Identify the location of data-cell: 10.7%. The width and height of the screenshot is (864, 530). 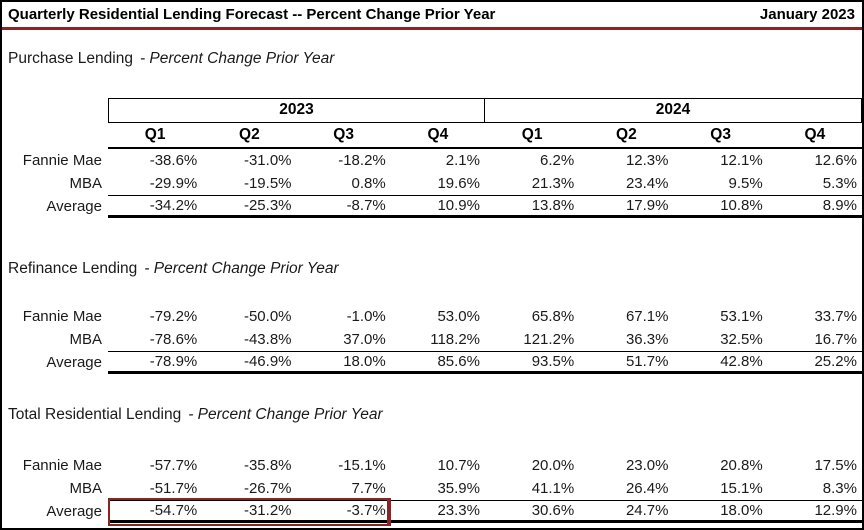
(458, 465).